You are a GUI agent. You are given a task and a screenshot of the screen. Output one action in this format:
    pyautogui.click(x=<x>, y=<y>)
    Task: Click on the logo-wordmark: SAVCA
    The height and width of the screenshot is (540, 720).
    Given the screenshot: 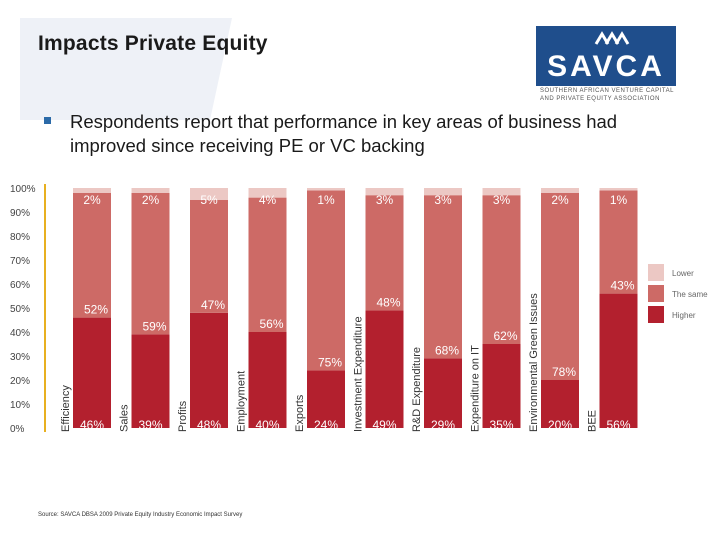 What is the action you would take?
    pyautogui.click(x=606, y=66)
    